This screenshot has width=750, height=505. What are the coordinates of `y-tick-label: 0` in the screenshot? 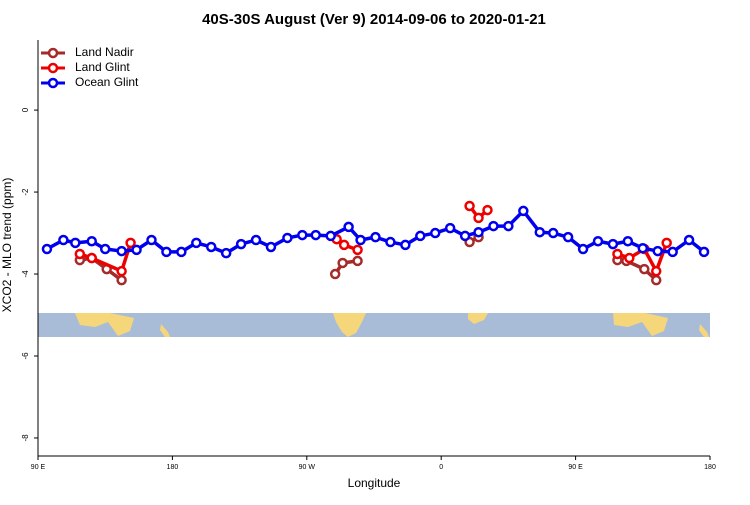 It's located at (25, 109).